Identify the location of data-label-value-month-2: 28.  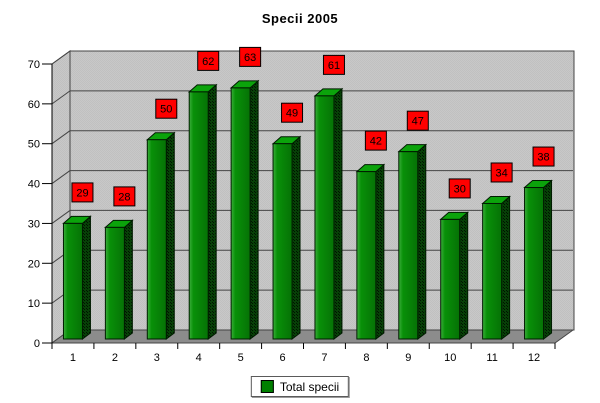
(124, 197).